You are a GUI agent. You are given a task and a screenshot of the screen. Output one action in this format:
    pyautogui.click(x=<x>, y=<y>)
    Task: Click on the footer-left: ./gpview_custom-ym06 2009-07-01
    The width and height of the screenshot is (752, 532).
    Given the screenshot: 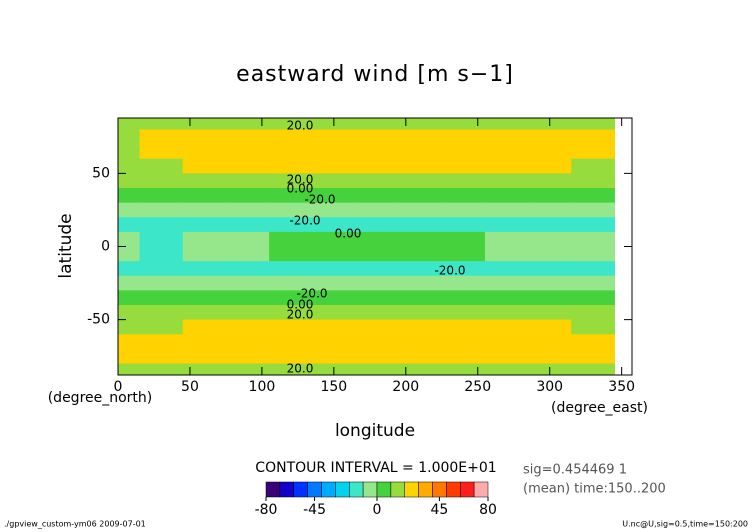 What is the action you would take?
    pyautogui.click(x=75, y=524)
    